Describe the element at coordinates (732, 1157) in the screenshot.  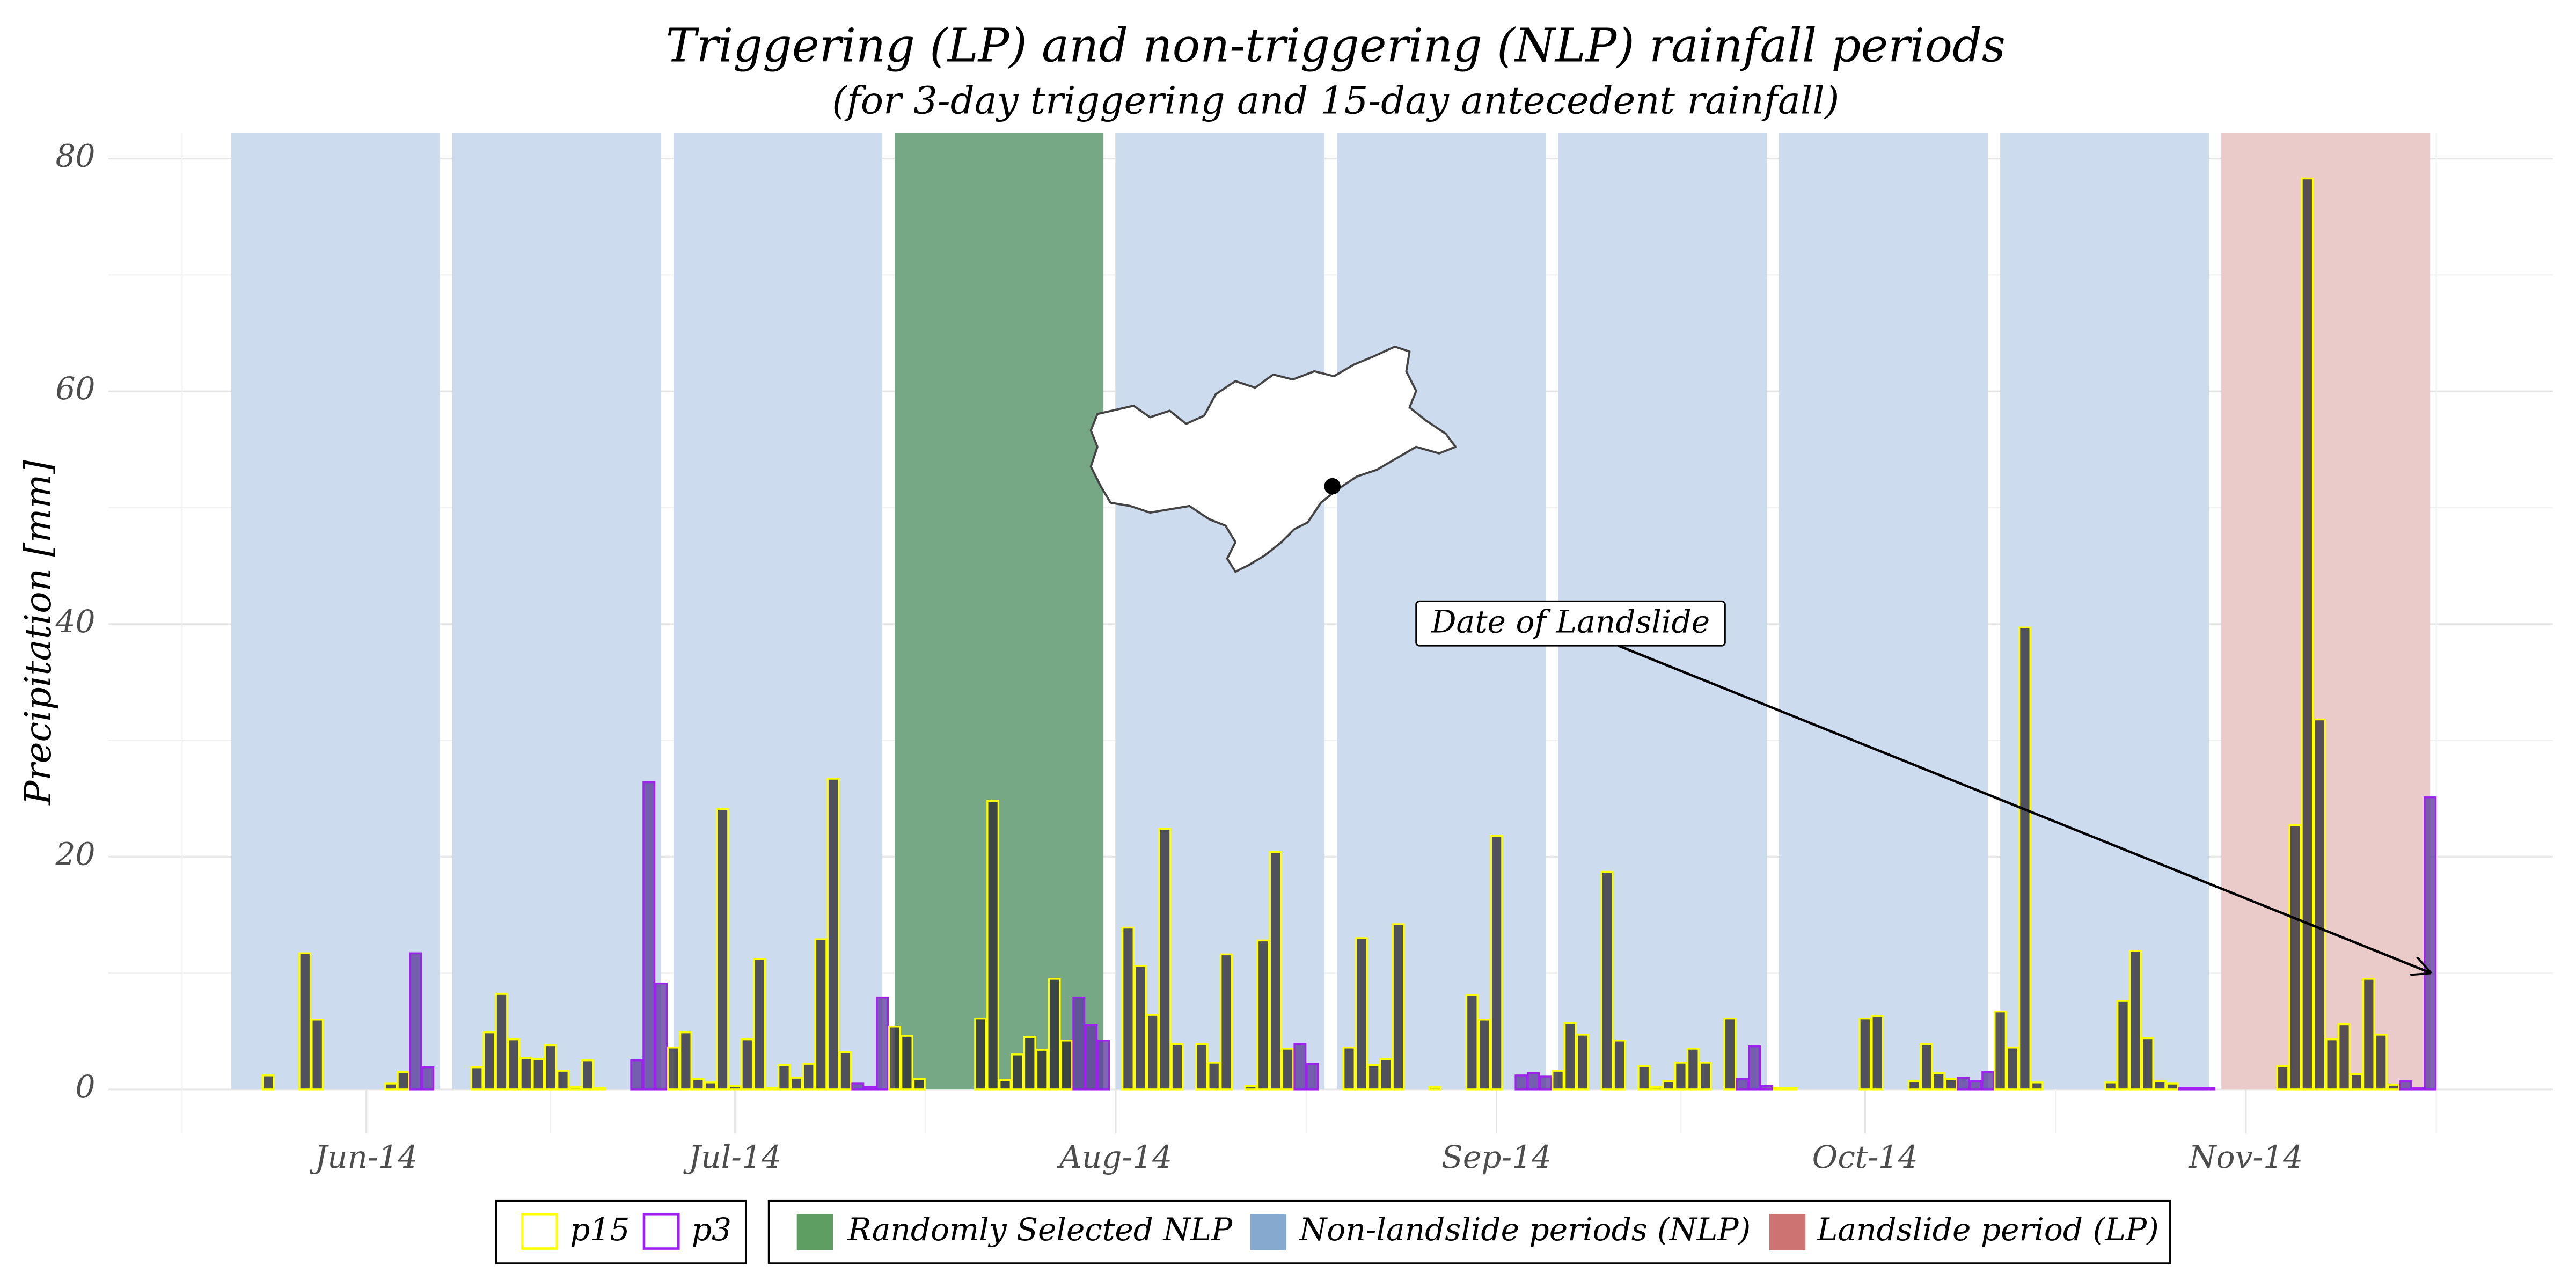
I see `x-tick-label: Jul-14` at that location.